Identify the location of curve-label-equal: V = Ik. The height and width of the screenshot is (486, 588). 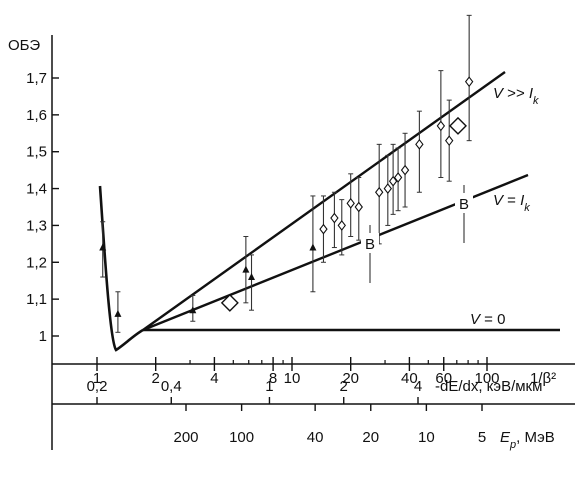
(511, 203).